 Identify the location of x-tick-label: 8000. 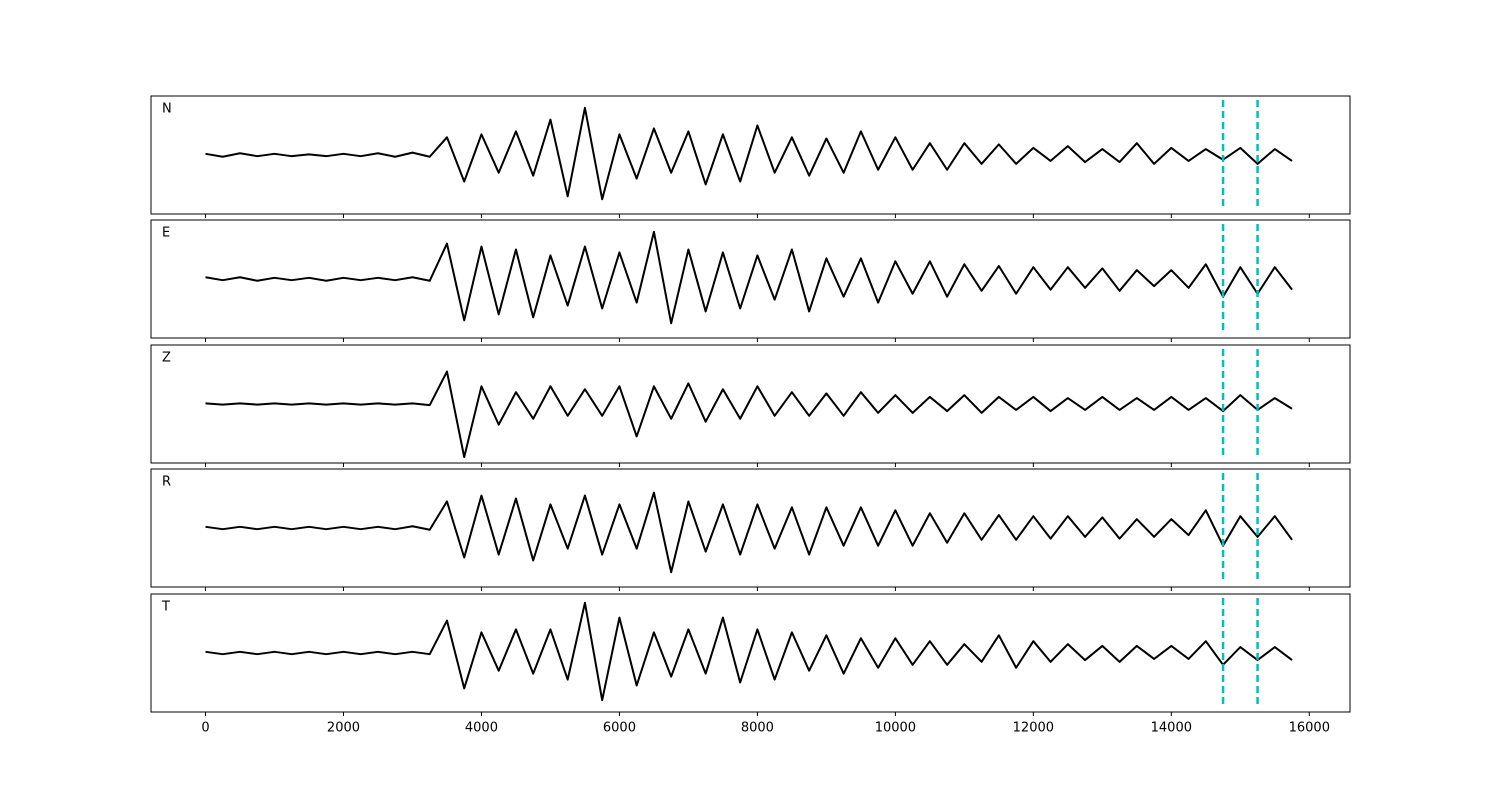
(757, 728).